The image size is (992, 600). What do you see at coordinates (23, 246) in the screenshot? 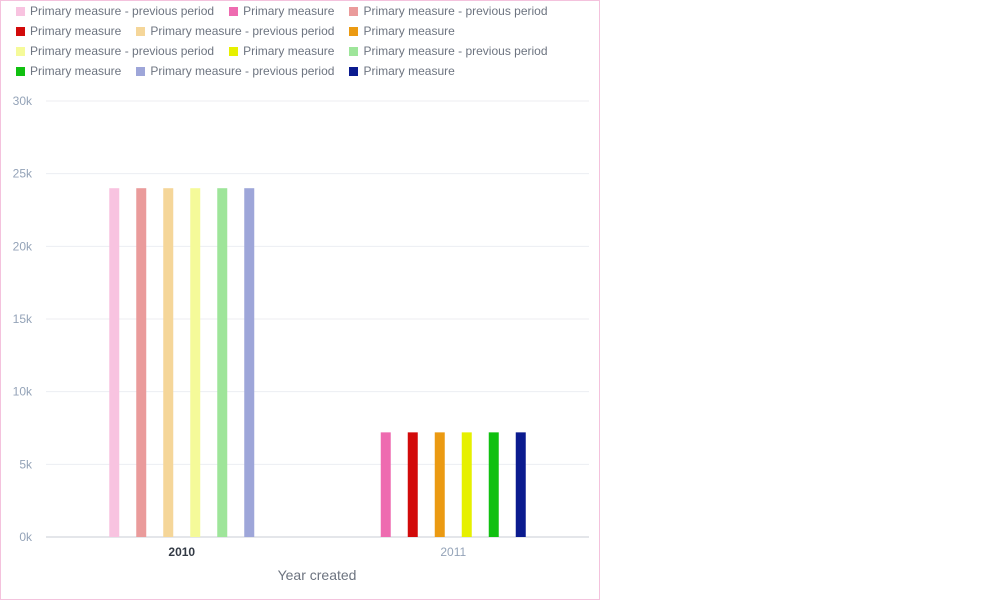
I see `y-tick-label: 20k` at bounding box center [23, 246].